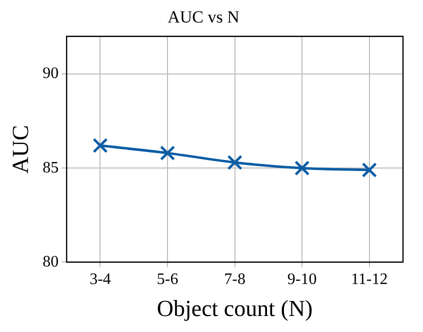 The width and height of the screenshot is (423, 332). Describe the element at coordinates (50, 167) in the screenshot. I see `y-tick-label: 85` at that location.